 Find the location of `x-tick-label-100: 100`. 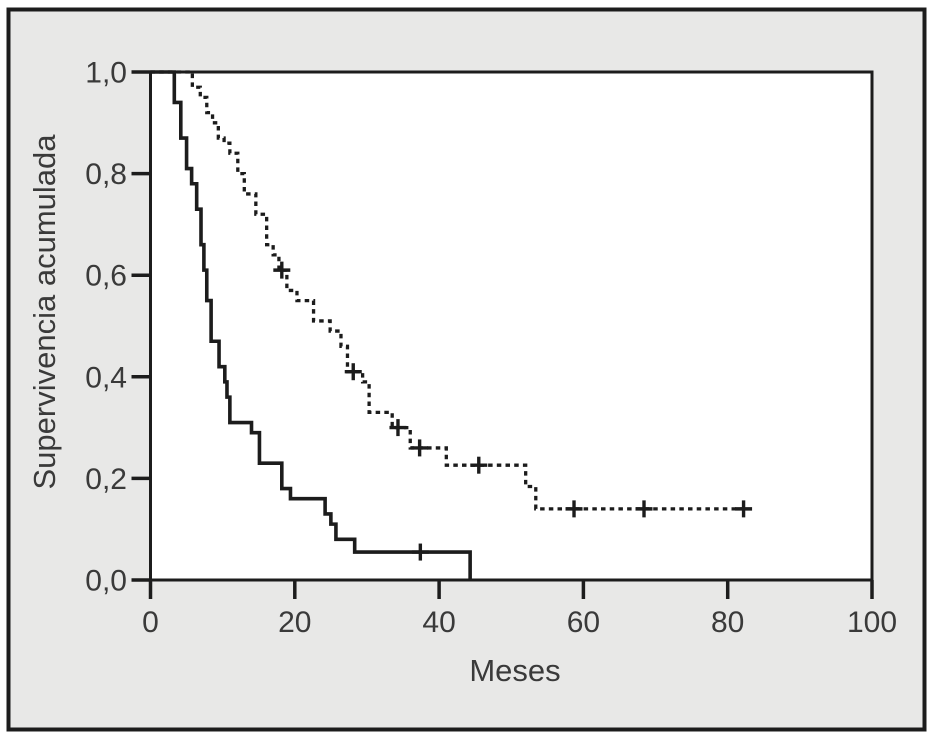

x-tick-label-100: 100 is located at coordinates (872, 622).